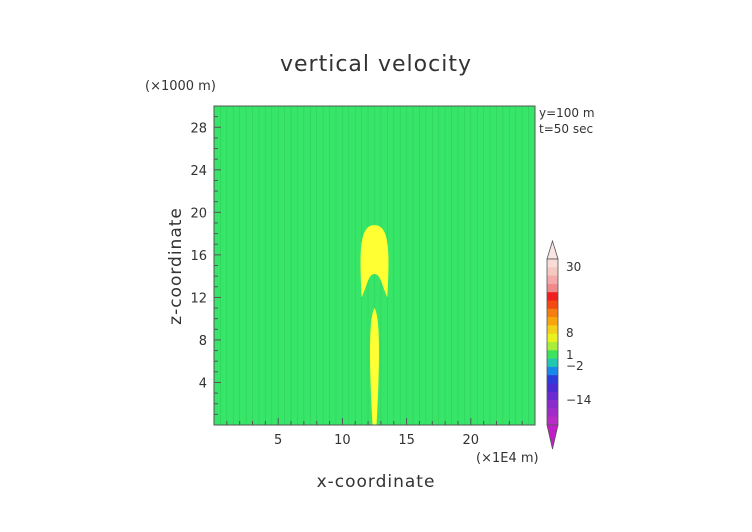 The image size is (752, 532). Describe the element at coordinates (198, 213) in the screenshot. I see `y-tick-label: 20` at that location.